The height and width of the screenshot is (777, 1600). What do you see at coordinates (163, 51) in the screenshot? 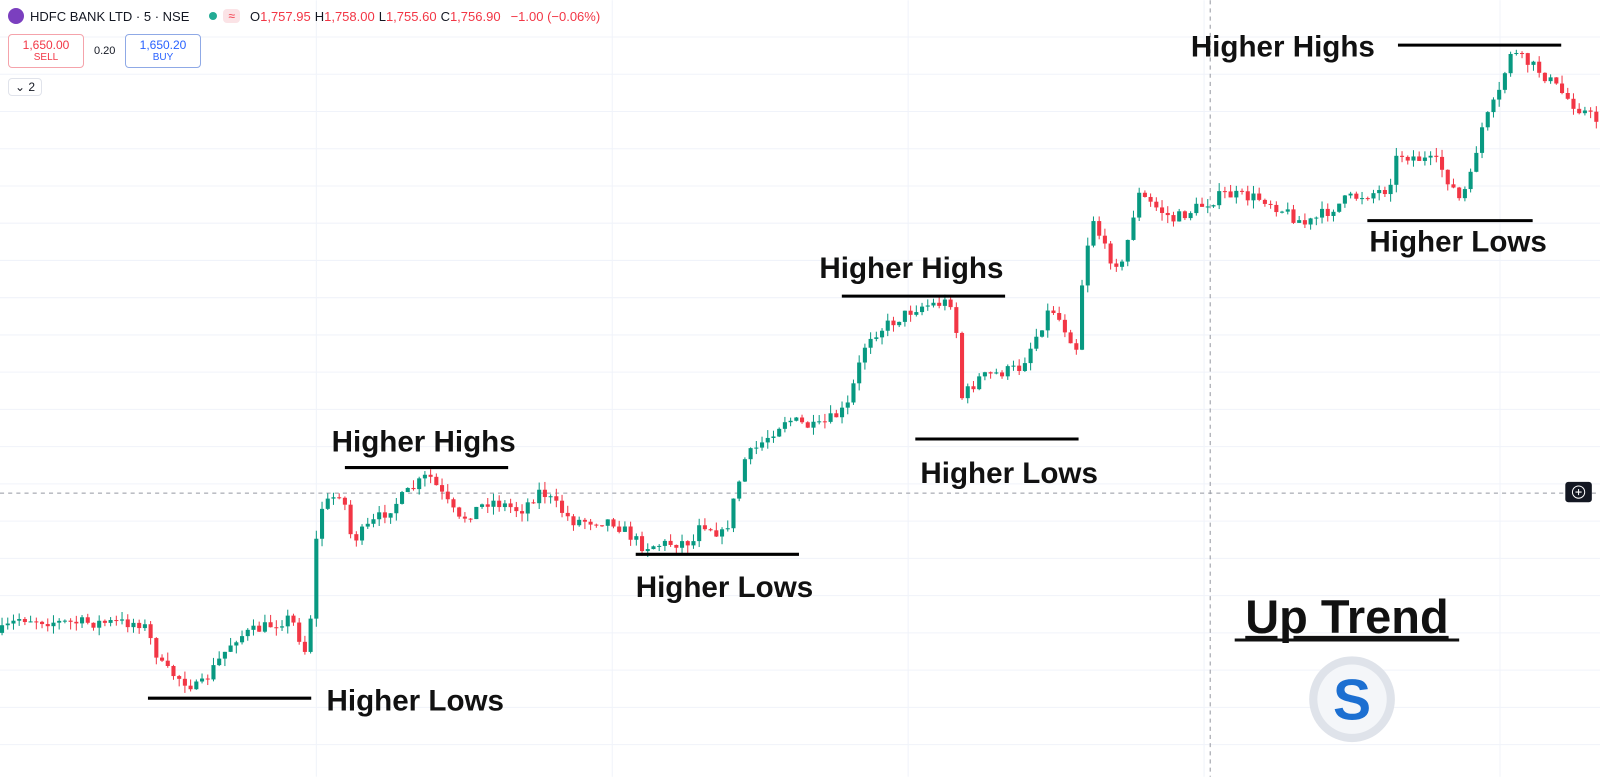
I see `buy-button: 1,650.20 BUY` at bounding box center [163, 51].